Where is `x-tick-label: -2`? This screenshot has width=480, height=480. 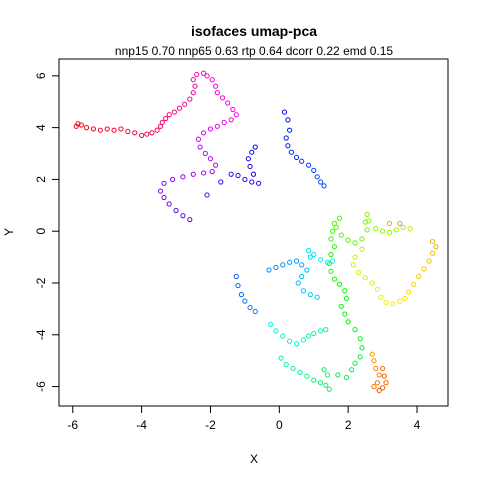 x-tick-label: -2 is located at coordinates (210, 425).